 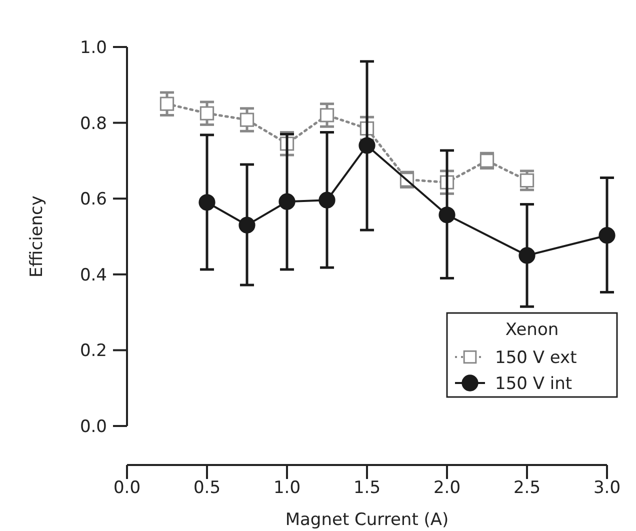 What do you see at coordinates (287, 488) in the screenshot?
I see `x-tick-label: 1.0` at bounding box center [287, 488].